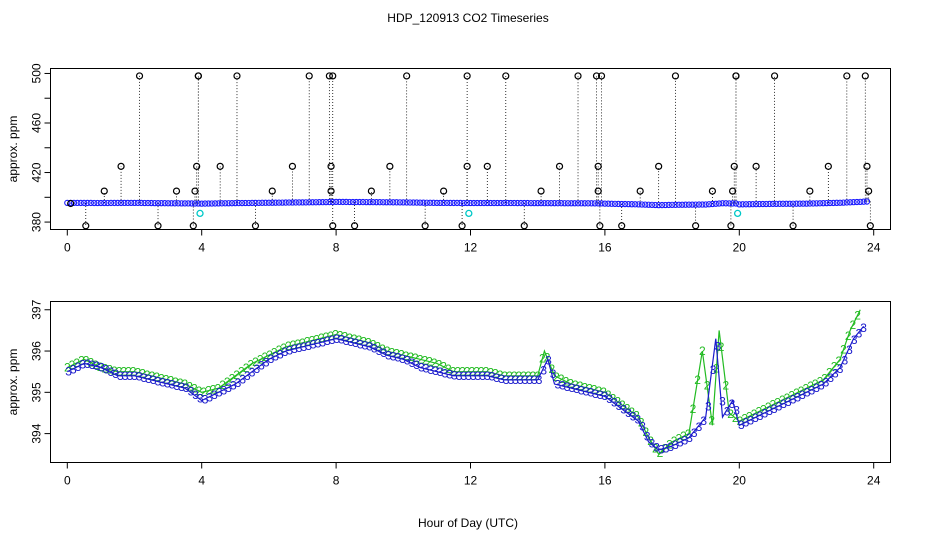 The height and width of the screenshot is (540, 936). What do you see at coordinates (874, 481) in the screenshot?
I see `bottom-x-tick-label: 24` at bounding box center [874, 481].